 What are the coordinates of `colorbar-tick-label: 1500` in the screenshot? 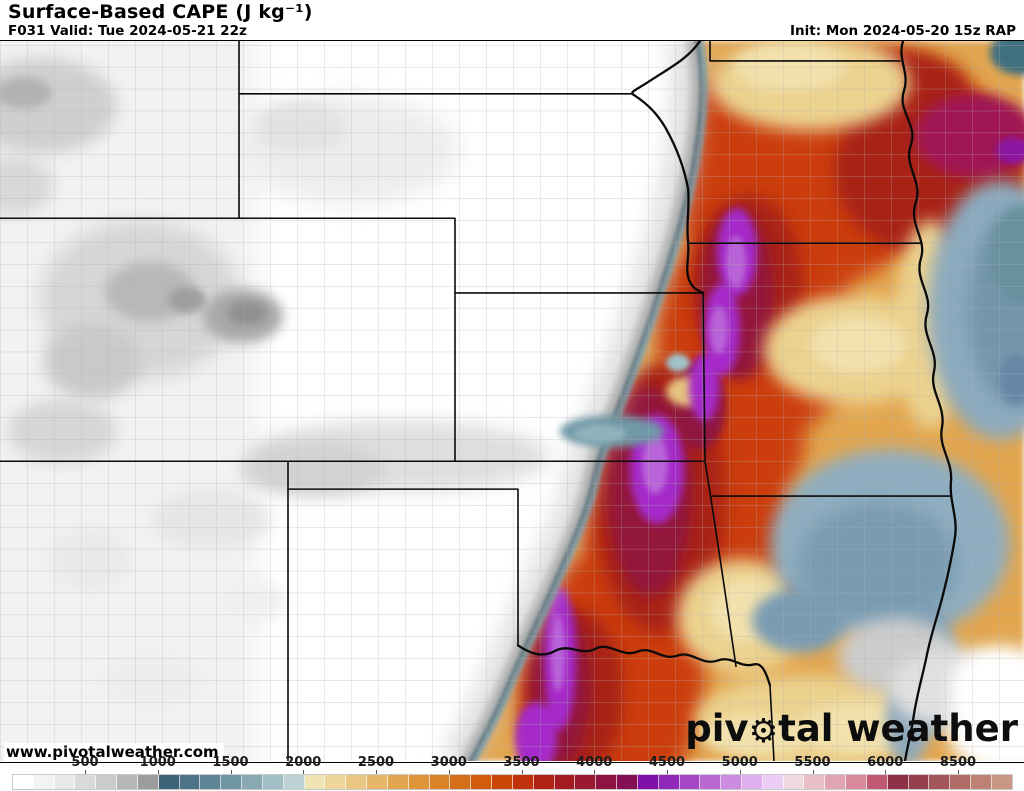 It's located at (230, 762).